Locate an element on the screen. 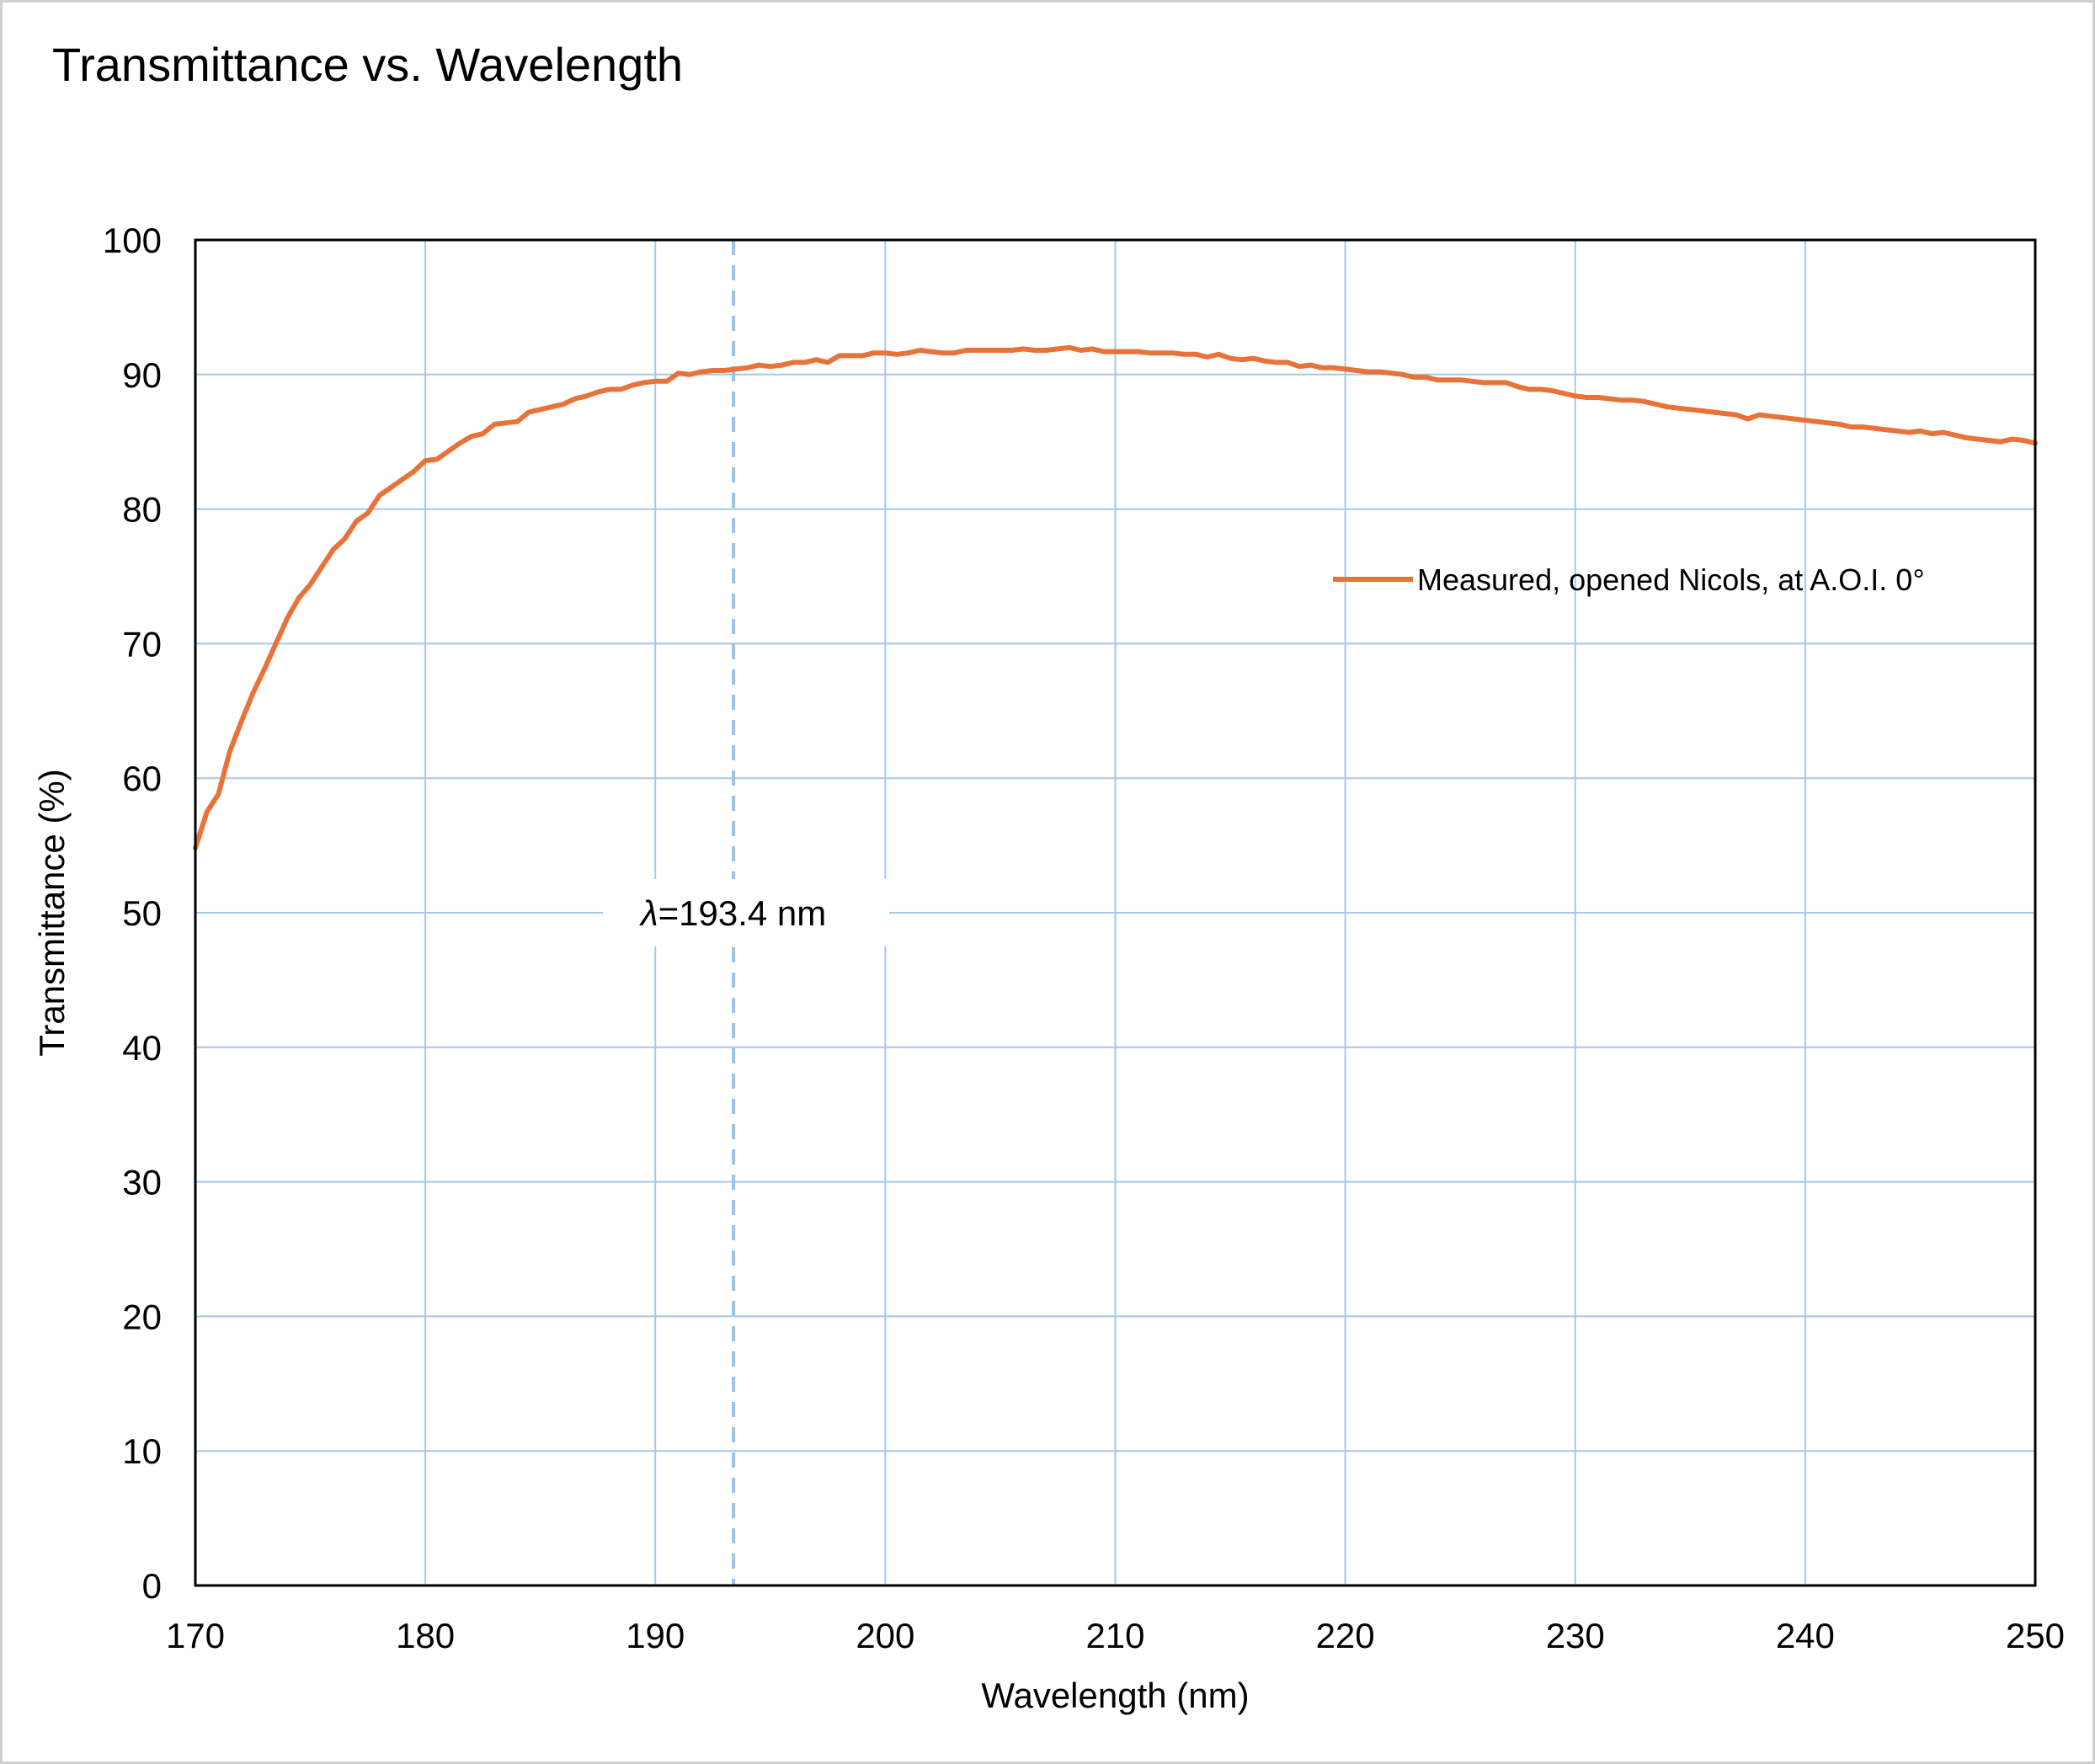  annotation-label-background is located at coordinates (746, 912).